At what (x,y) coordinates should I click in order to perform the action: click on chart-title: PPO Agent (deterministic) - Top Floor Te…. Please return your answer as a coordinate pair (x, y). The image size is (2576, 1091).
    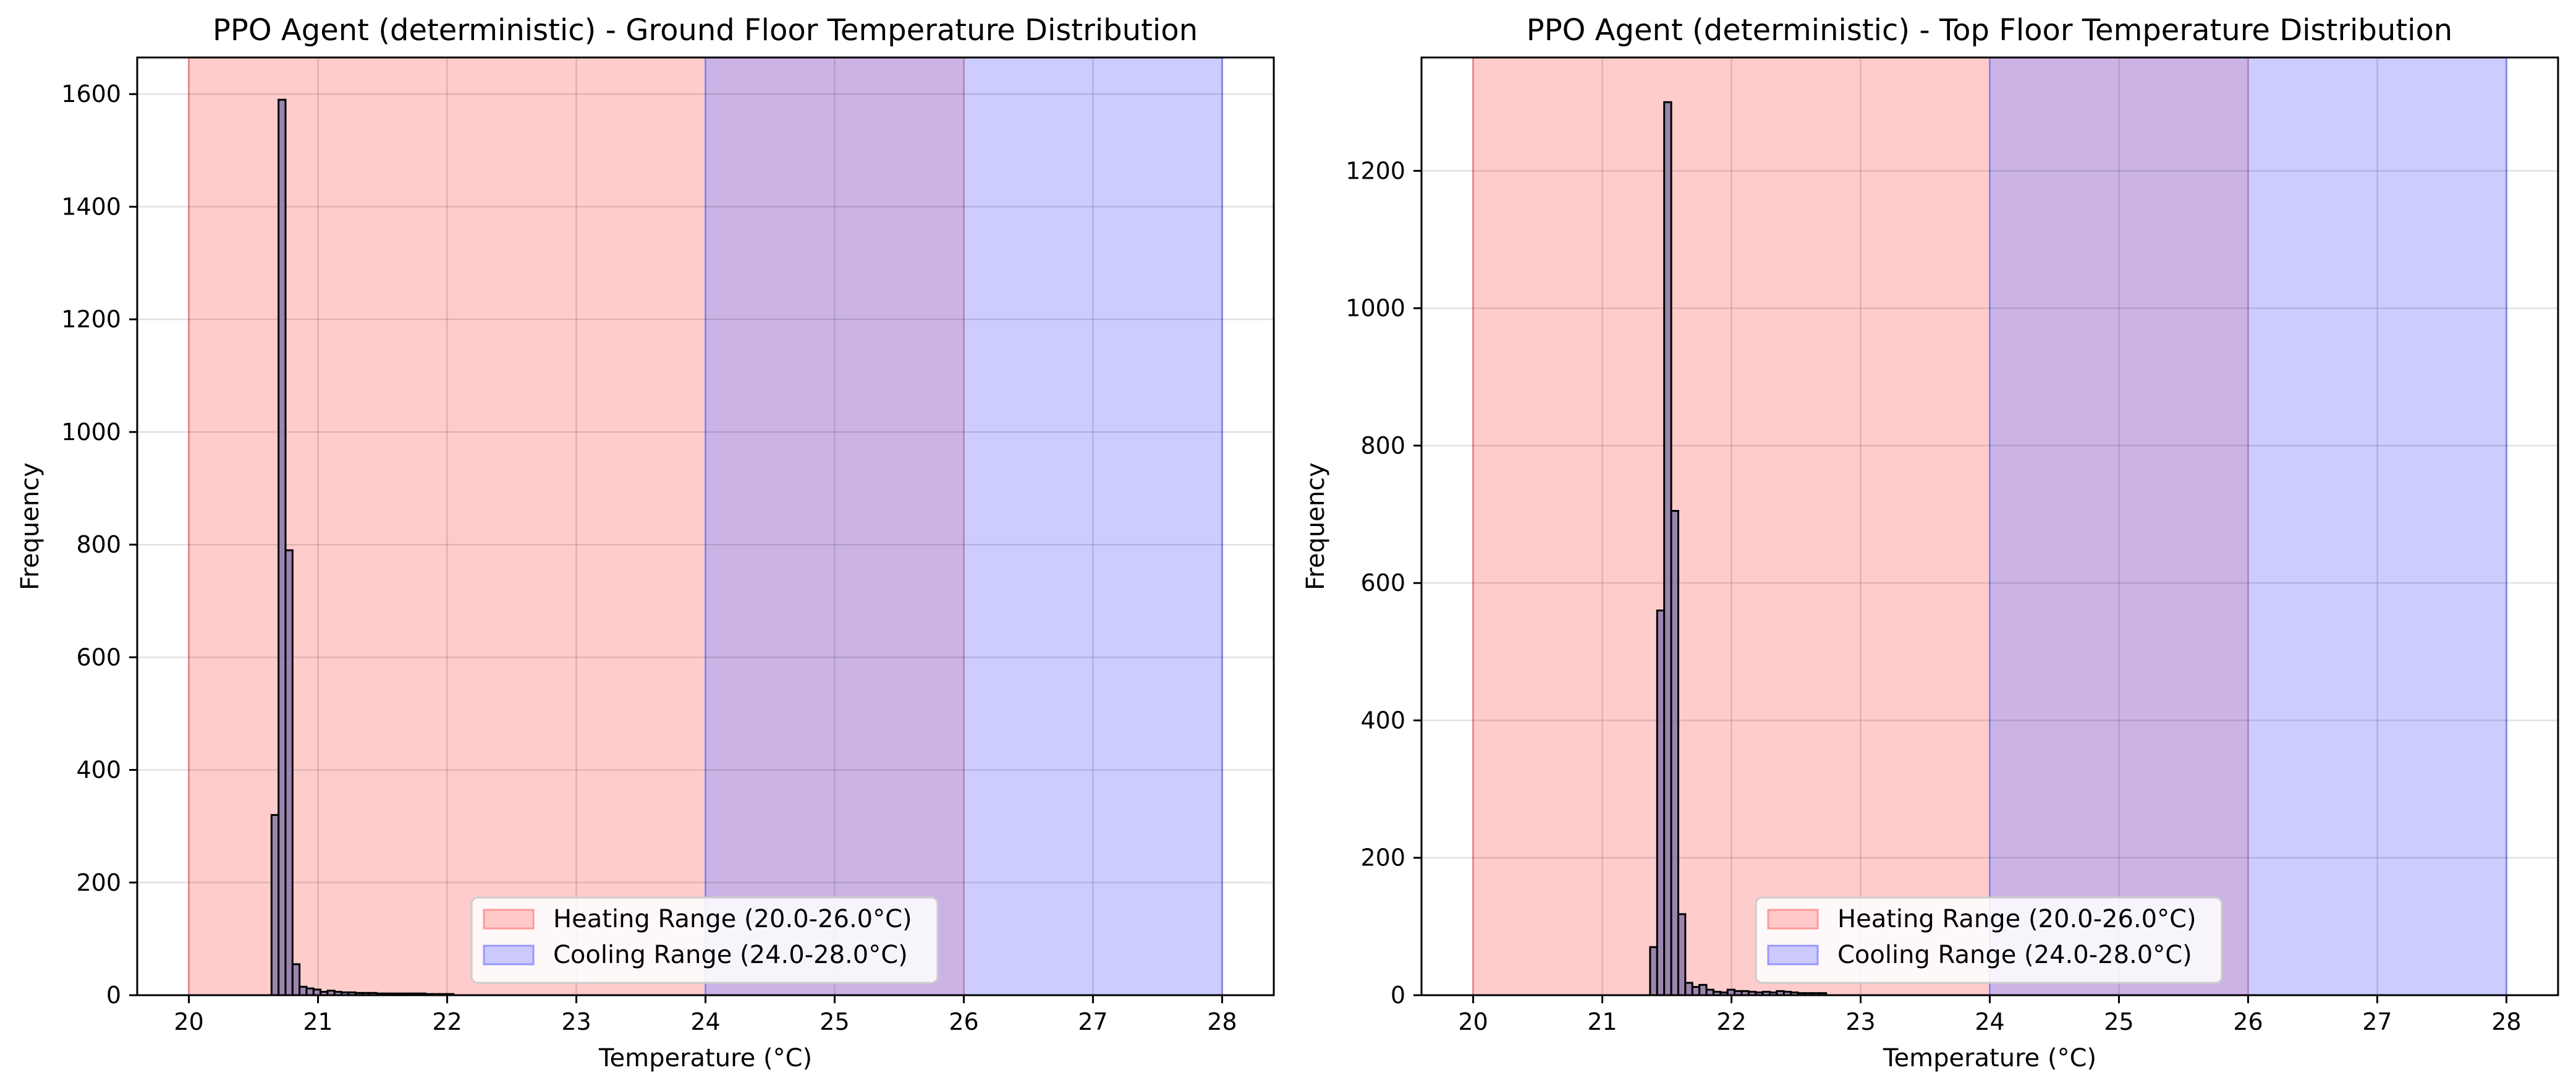
    Looking at the image, I should click on (1989, 30).